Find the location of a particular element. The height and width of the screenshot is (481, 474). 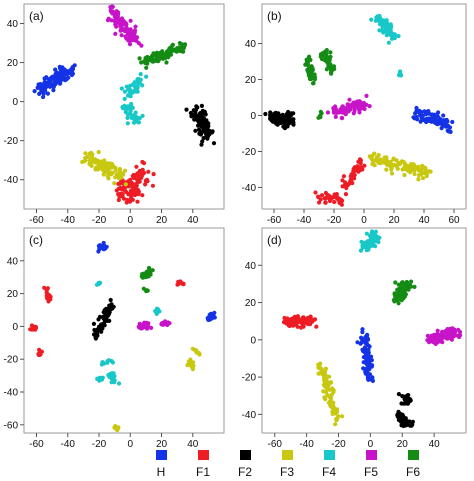

x-tick-label: -60 is located at coordinates (36, 220).